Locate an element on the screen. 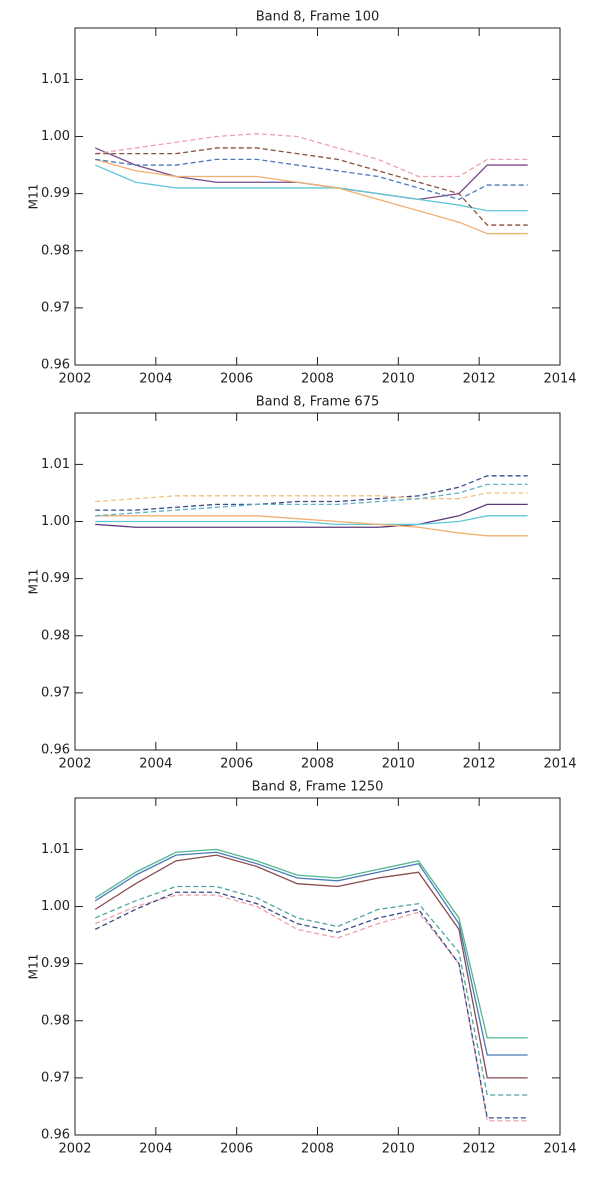 This screenshot has width=589, height=1185. chart-title: Band 8, Frame 1250 is located at coordinates (318, 787).